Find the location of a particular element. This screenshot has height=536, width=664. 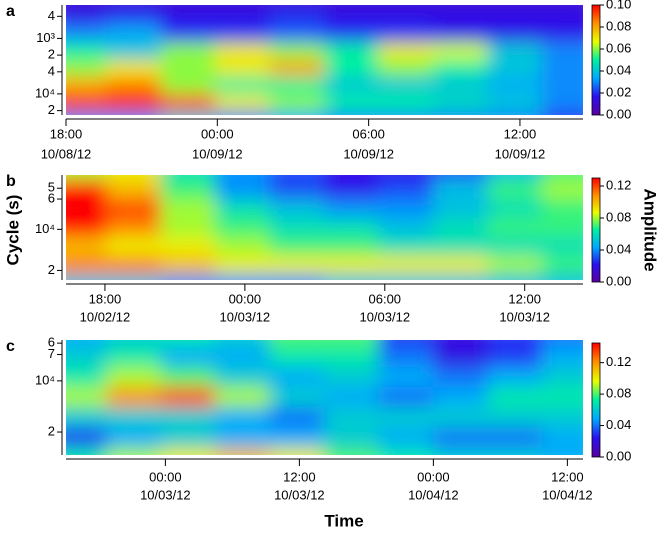

y-tick-label: 2 is located at coordinates (51, 430).